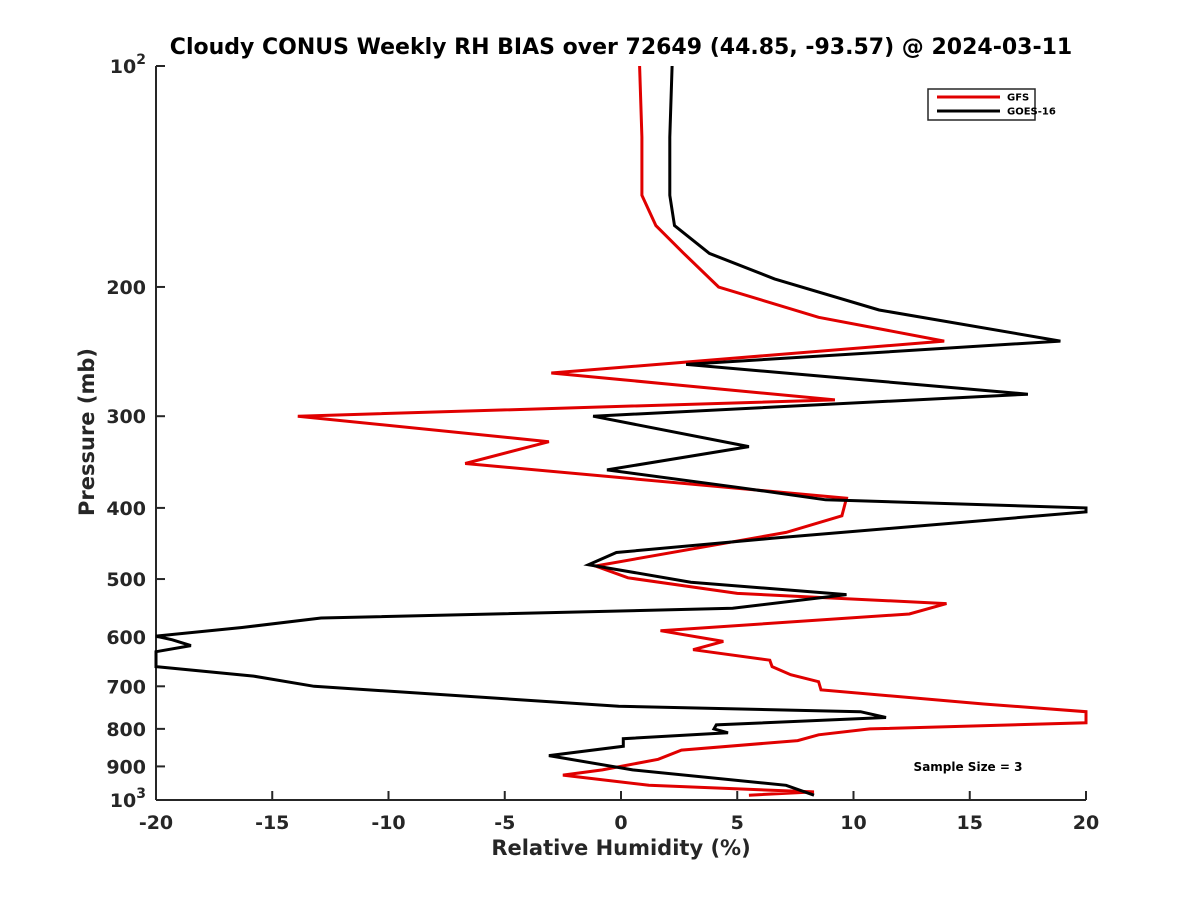 This screenshot has height=900, width=1200. What do you see at coordinates (970, 823) in the screenshot?
I see `x-tick-label: 15` at bounding box center [970, 823].